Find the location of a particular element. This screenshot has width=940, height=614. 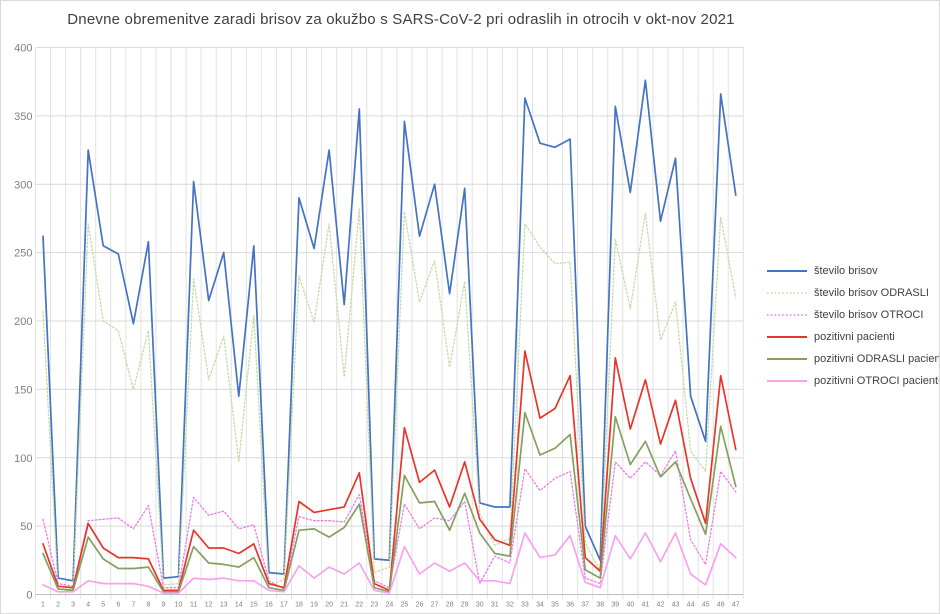

x-tick-label: 17 is located at coordinates (284, 605).